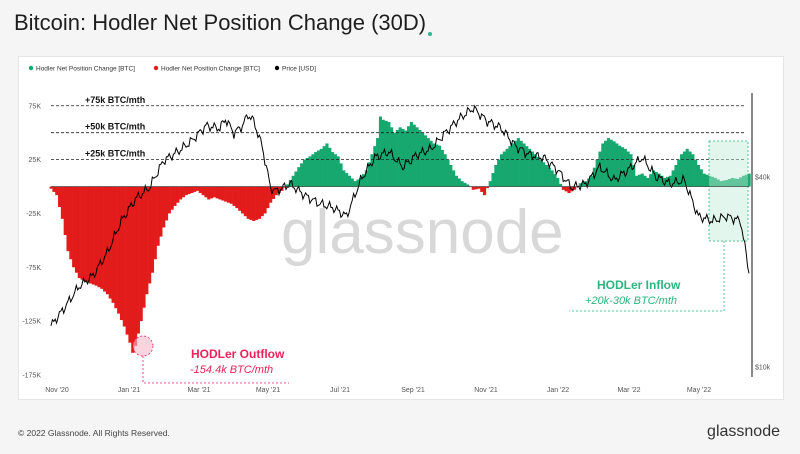  Describe the element at coordinates (558, 390) in the screenshot. I see `x-tick-label: Jan '22` at that location.